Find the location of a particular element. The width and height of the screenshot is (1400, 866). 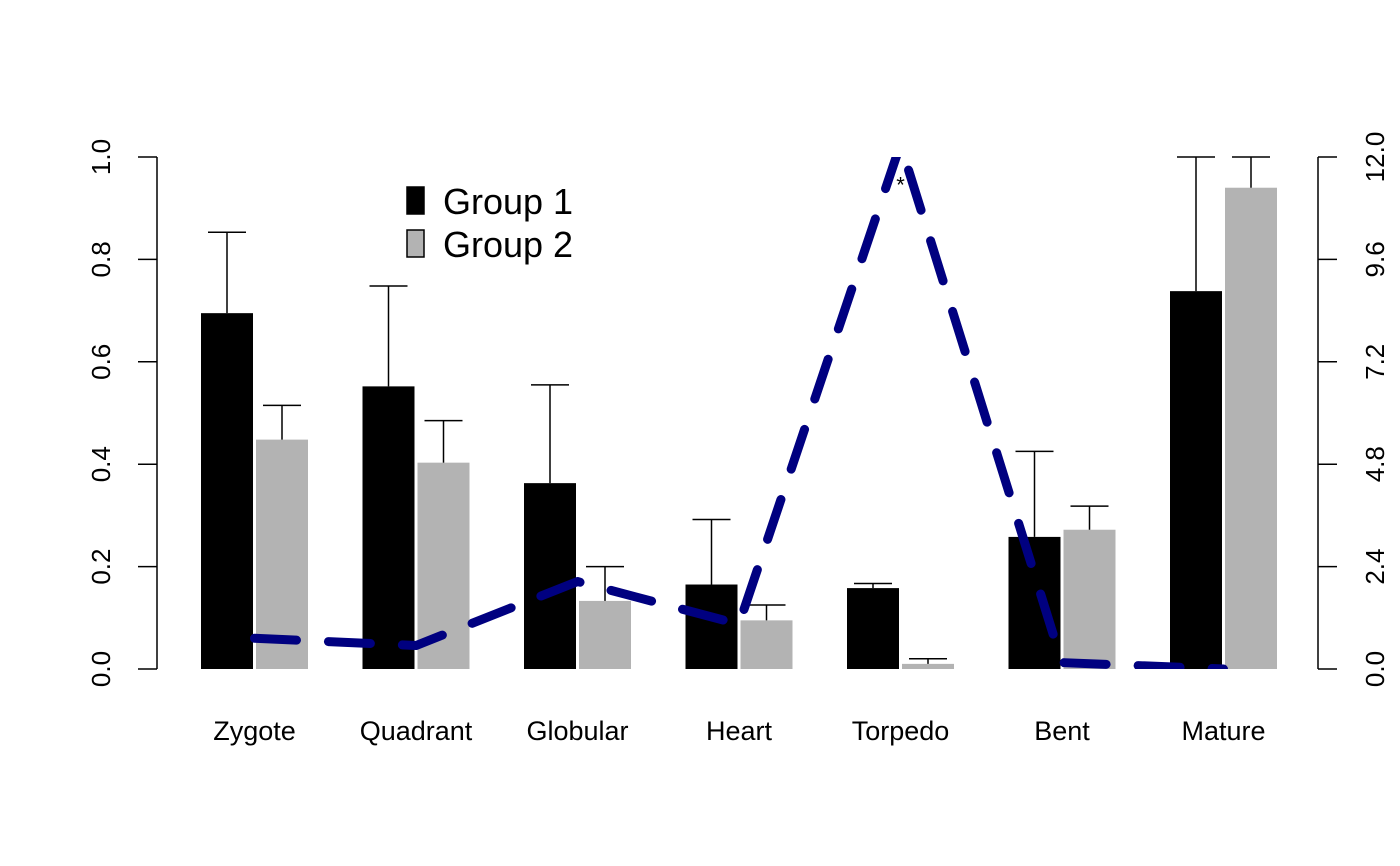

bar-1-zygote is located at coordinates (227, 491).